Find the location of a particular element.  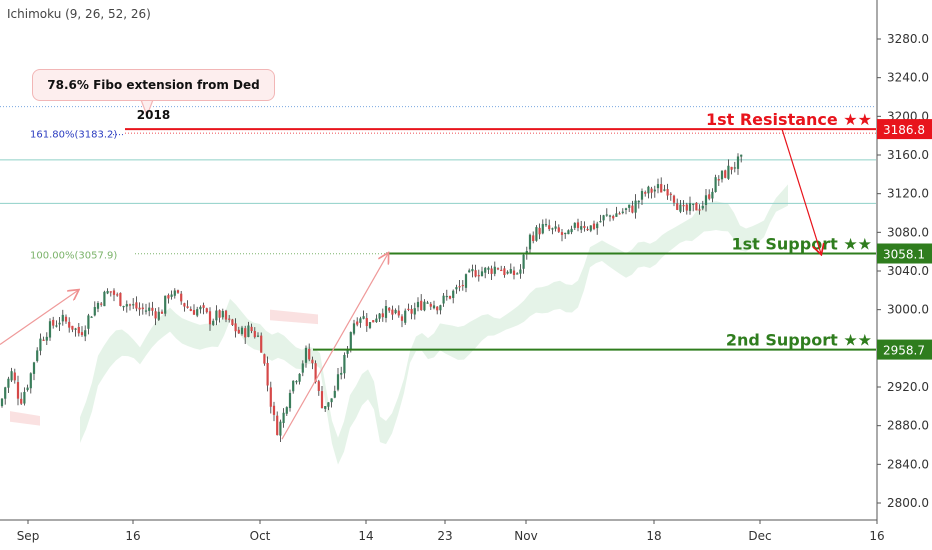

time-tick-label: Sep is located at coordinates (28, 536).